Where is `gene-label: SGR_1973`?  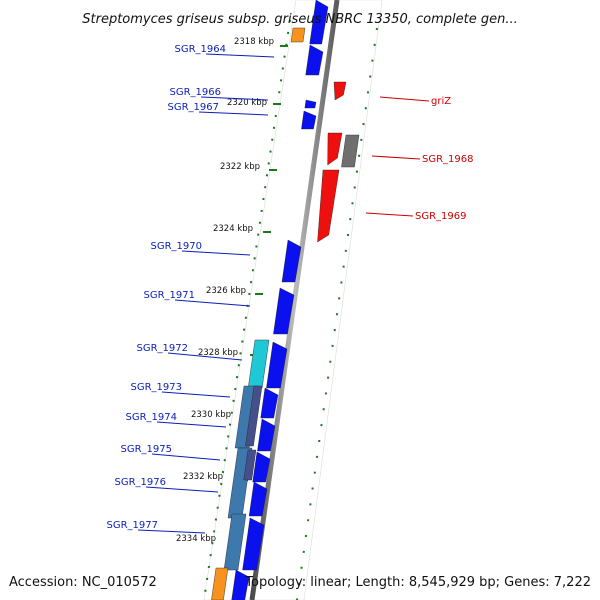 gene-label: SGR_1973 is located at coordinates (157, 387).